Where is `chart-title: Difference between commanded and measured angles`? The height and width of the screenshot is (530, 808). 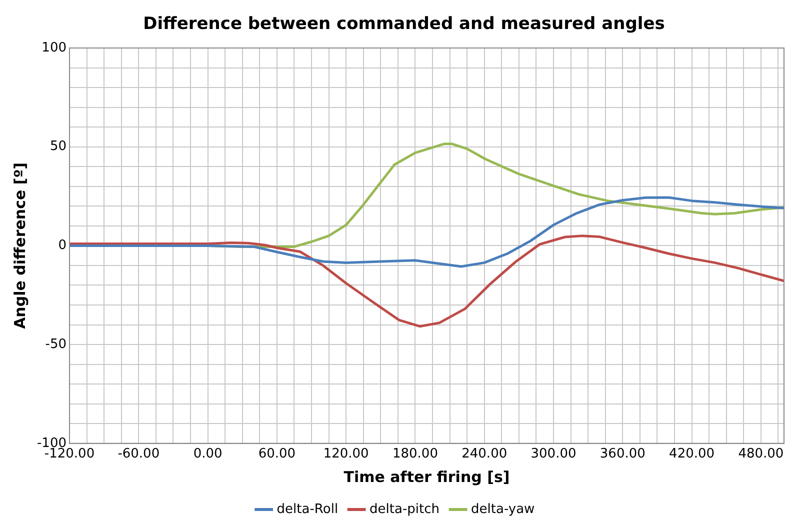 chart-title: Difference between commanded and measured angles is located at coordinates (404, 24).